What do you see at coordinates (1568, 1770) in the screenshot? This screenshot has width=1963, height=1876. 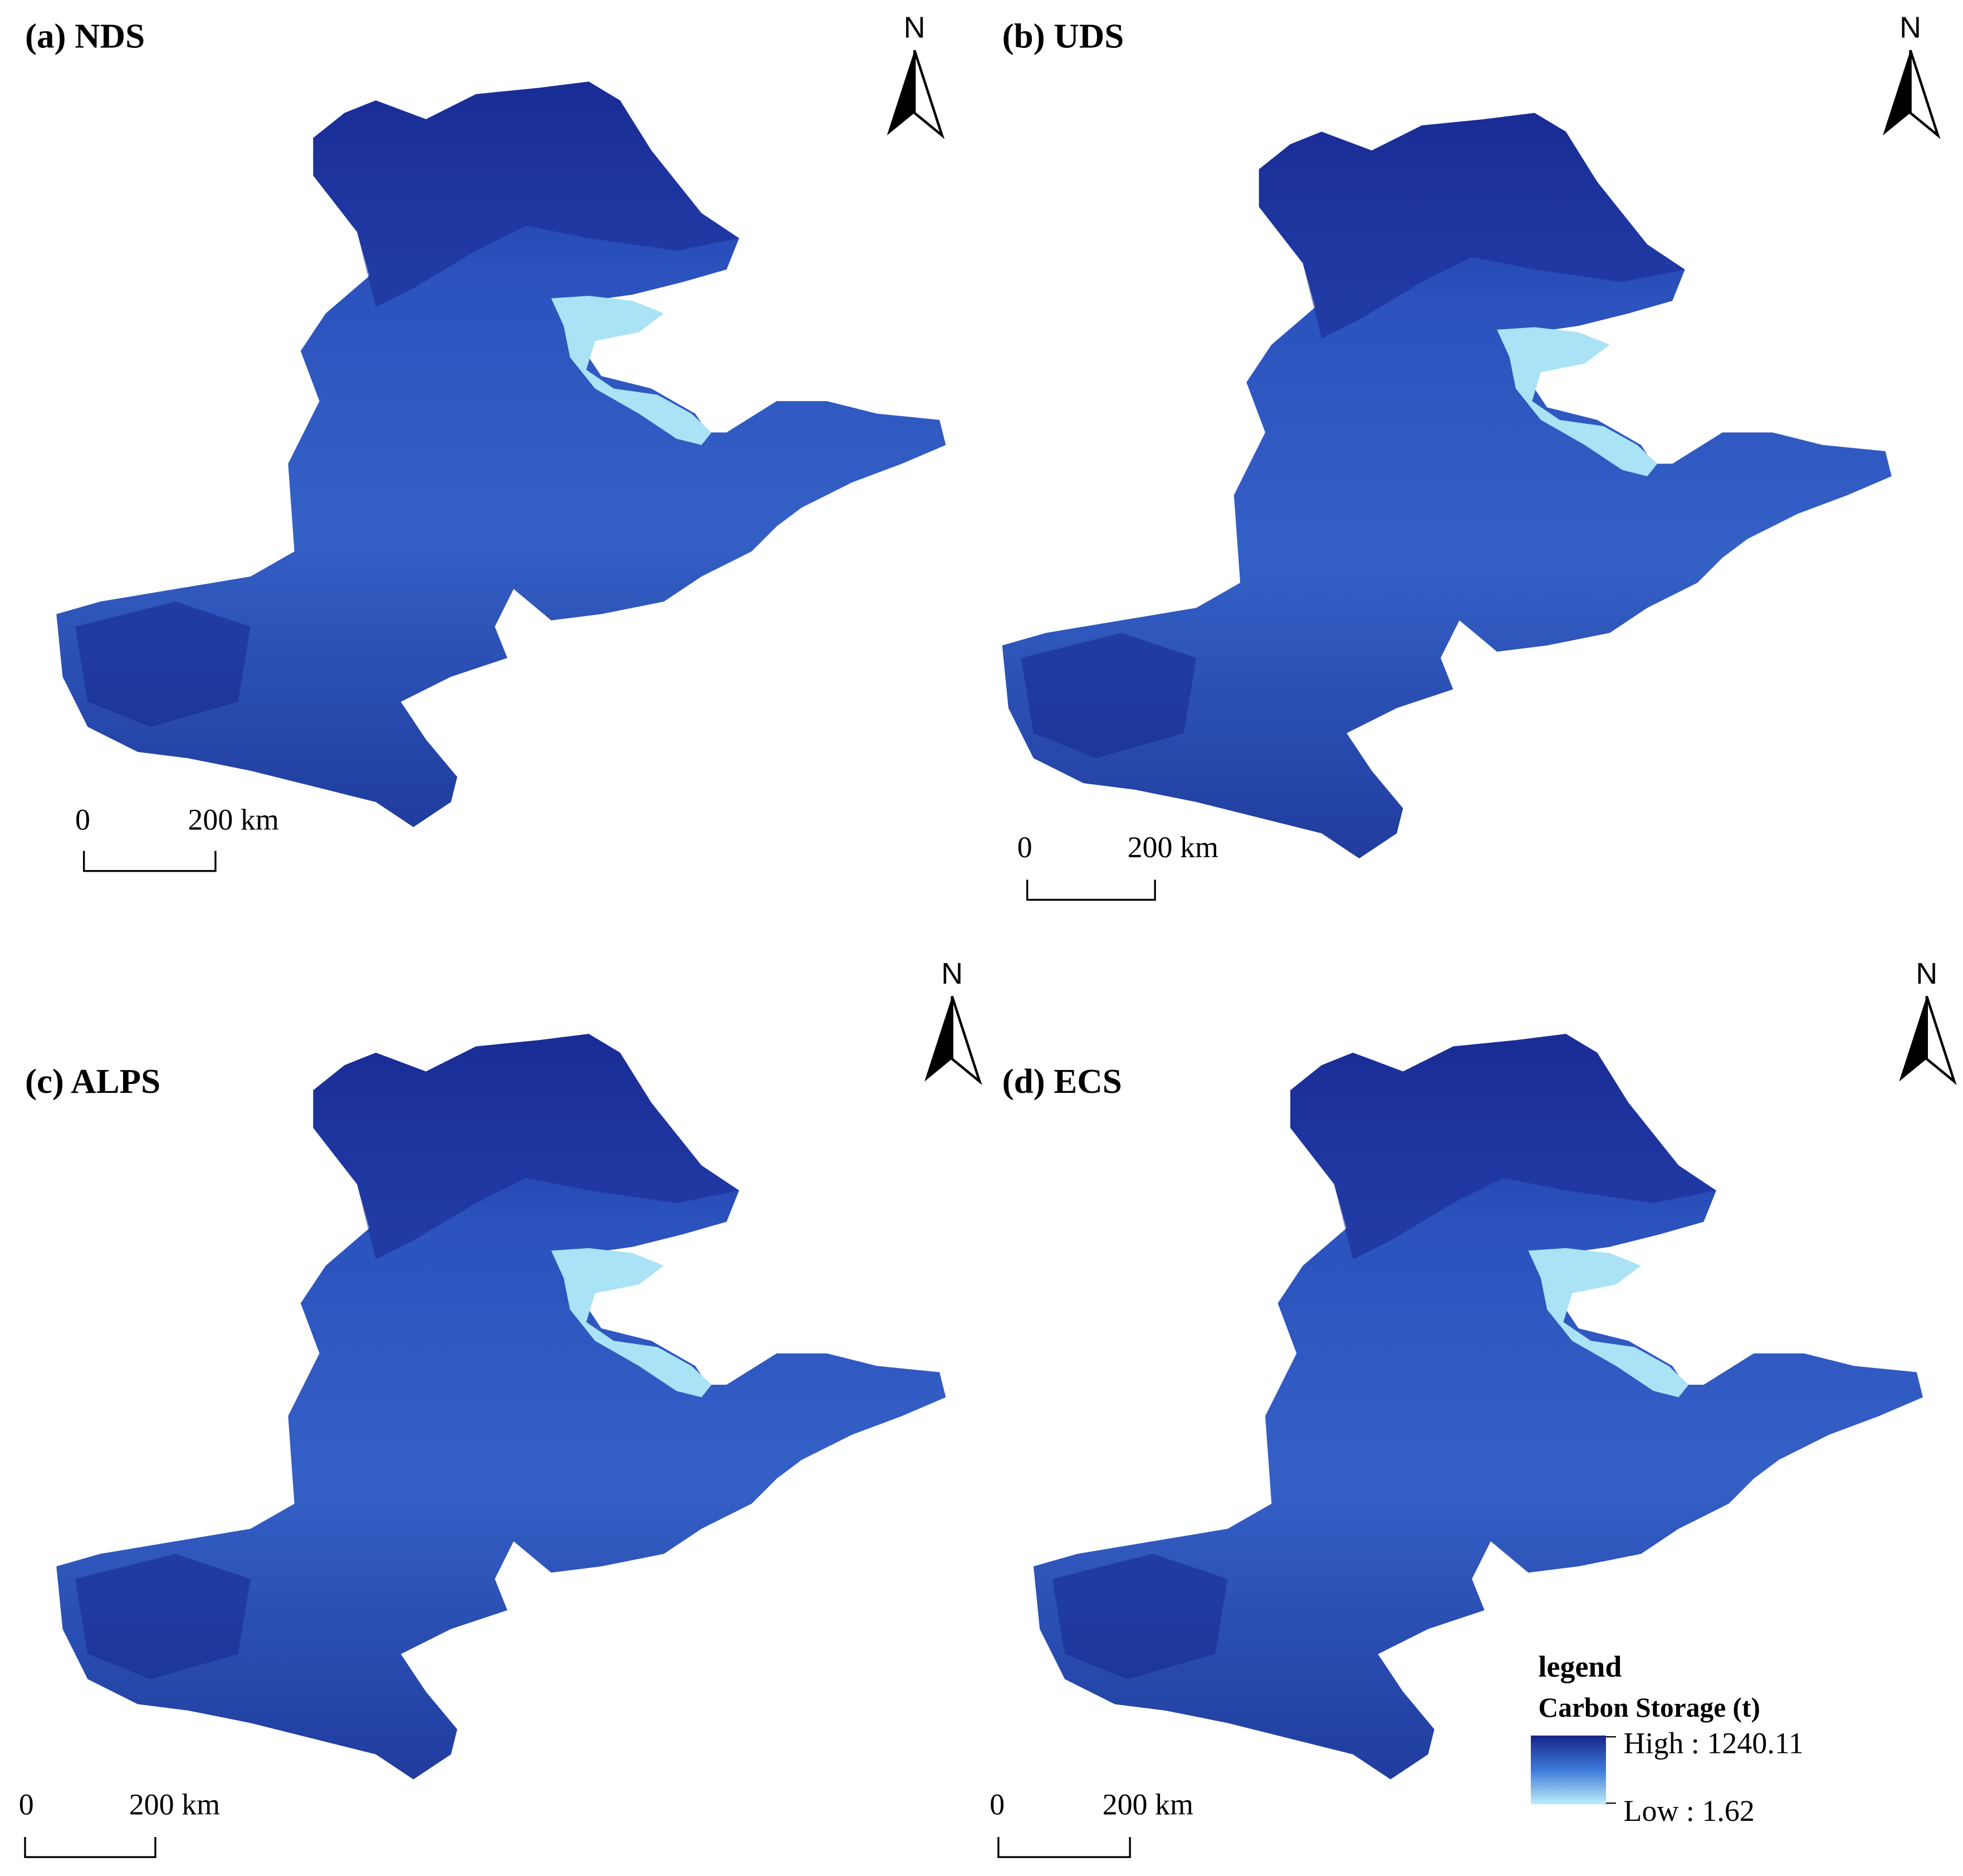 I see `legend-ramp` at bounding box center [1568, 1770].